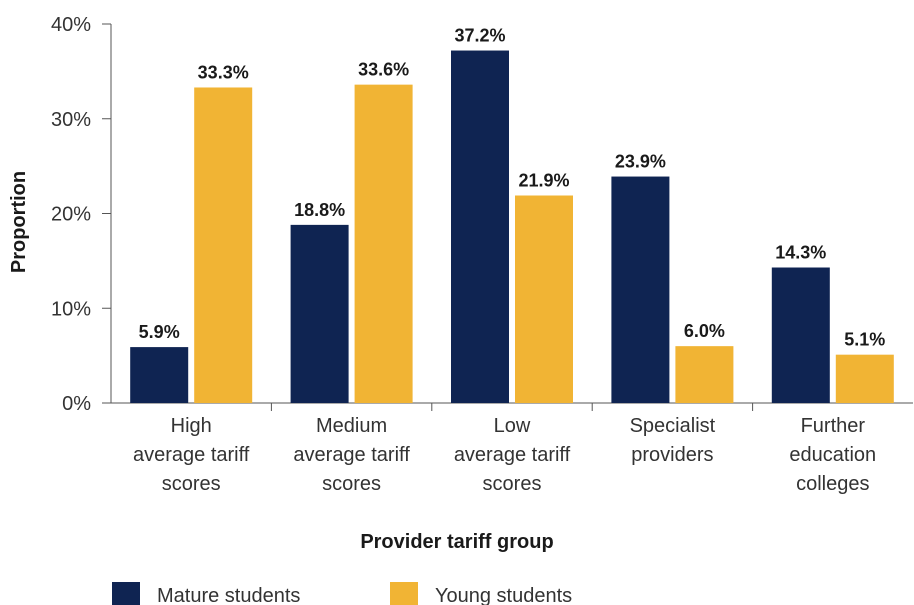 This screenshot has height=605, width=914. Describe the element at coordinates (672, 455) in the screenshot. I see `x-tick-label-line: providers` at that location.